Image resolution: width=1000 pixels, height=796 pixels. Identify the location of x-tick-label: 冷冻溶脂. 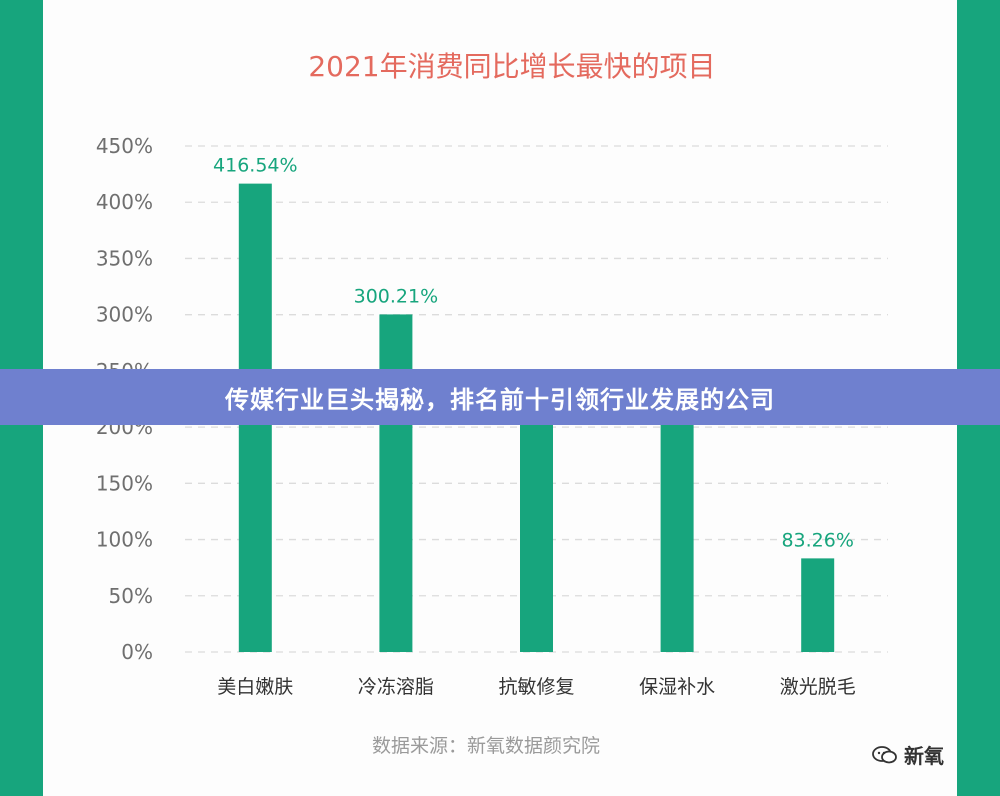
(396, 687).